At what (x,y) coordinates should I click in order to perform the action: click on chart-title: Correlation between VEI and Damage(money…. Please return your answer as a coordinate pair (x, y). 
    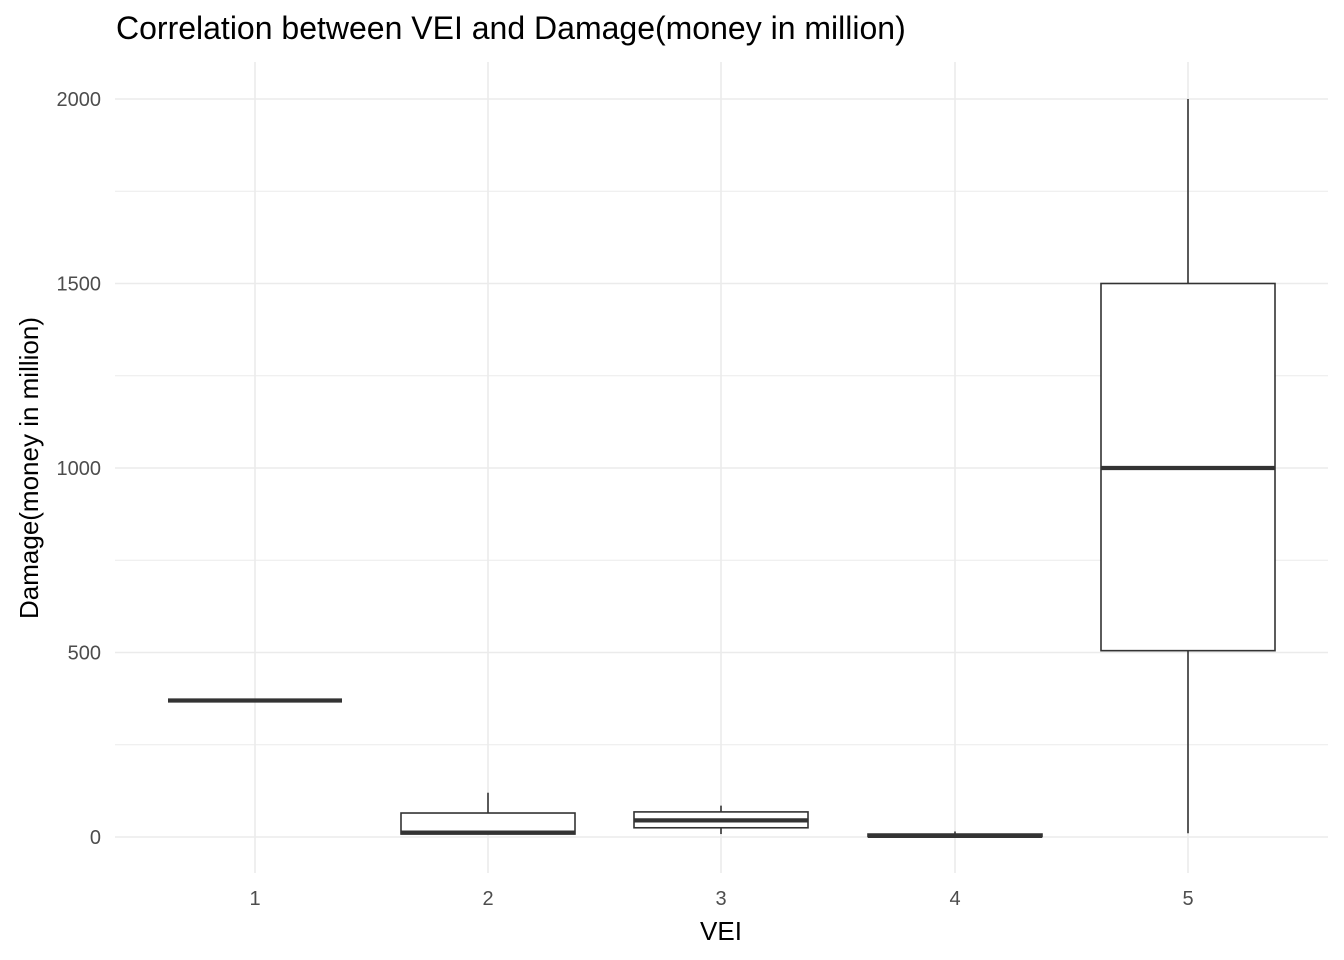
    Looking at the image, I should click on (511, 28).